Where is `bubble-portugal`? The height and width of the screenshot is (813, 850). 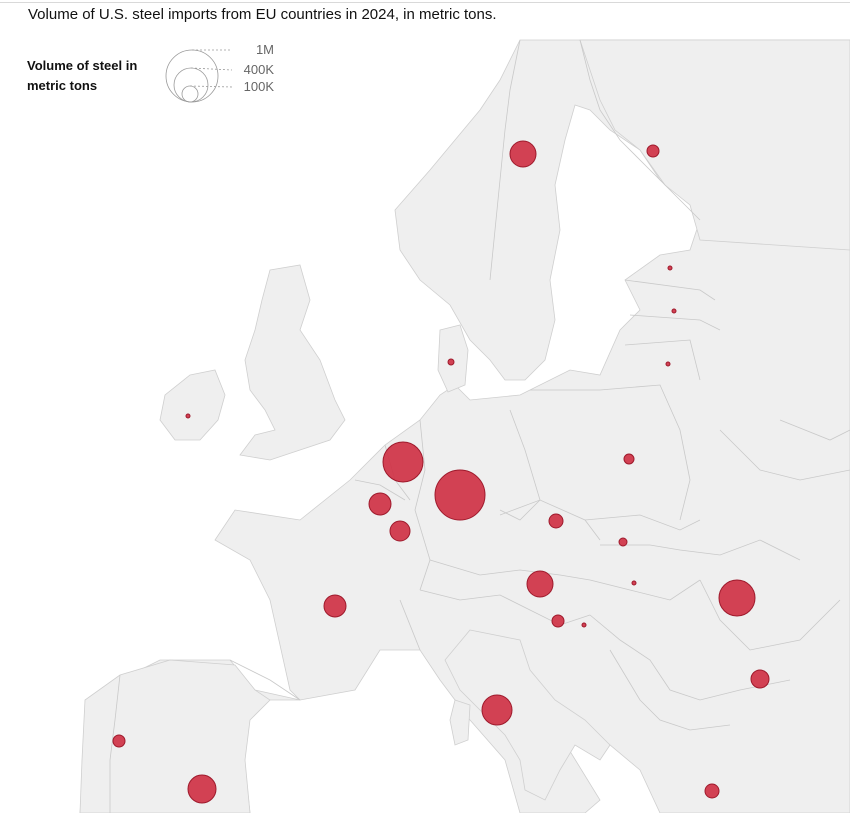 bubble-portugal is located at coordinates (119, 741).